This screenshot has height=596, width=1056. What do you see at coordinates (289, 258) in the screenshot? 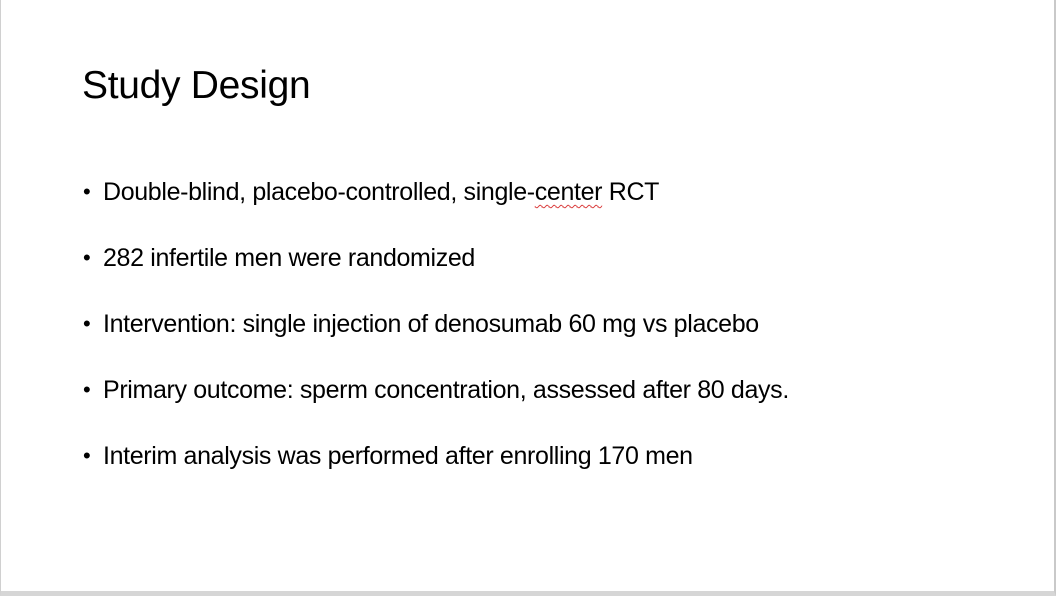
I see `bullet-text: 282 infertile men were randomized` at bounding box center [289, 258].